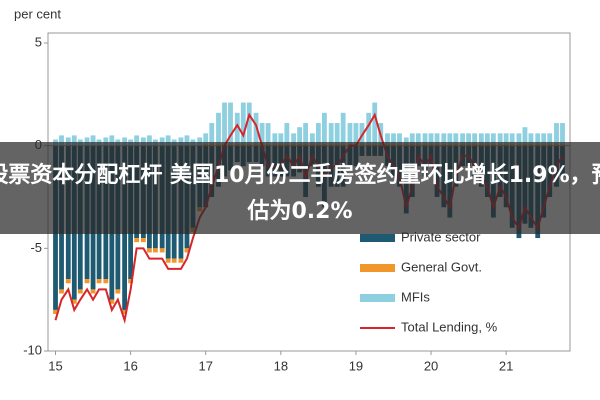  Describe the element at coordinates (441, 266) in the screenshot. I see `legend-label: General Govt.` at that location.